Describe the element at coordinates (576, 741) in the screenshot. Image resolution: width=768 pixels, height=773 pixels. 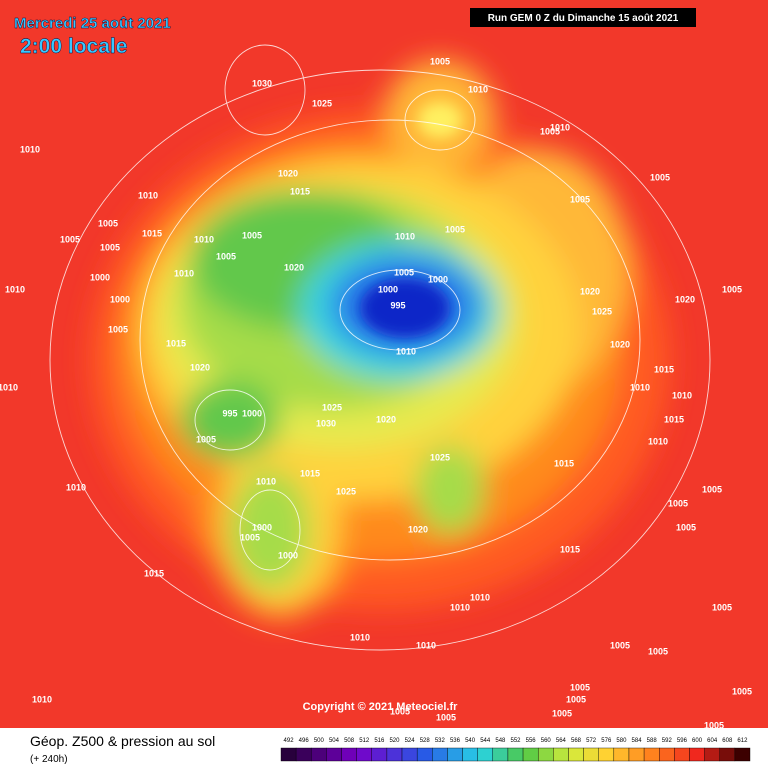
I see `scale-label: 568` at that location.